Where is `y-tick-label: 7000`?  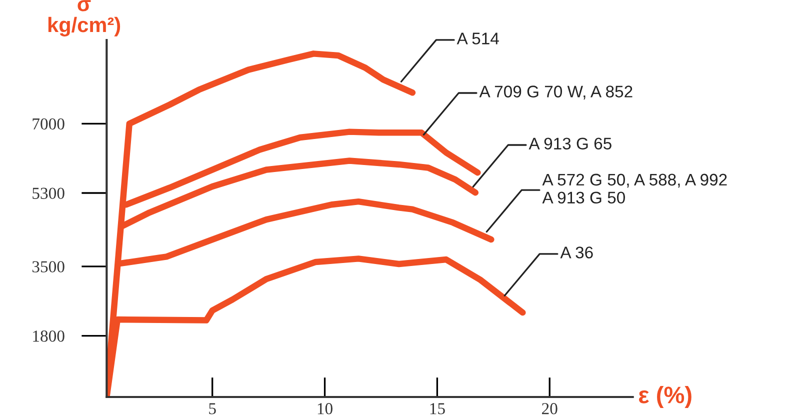
y-tick-label: 7000 is located at coordinates (48, 124).